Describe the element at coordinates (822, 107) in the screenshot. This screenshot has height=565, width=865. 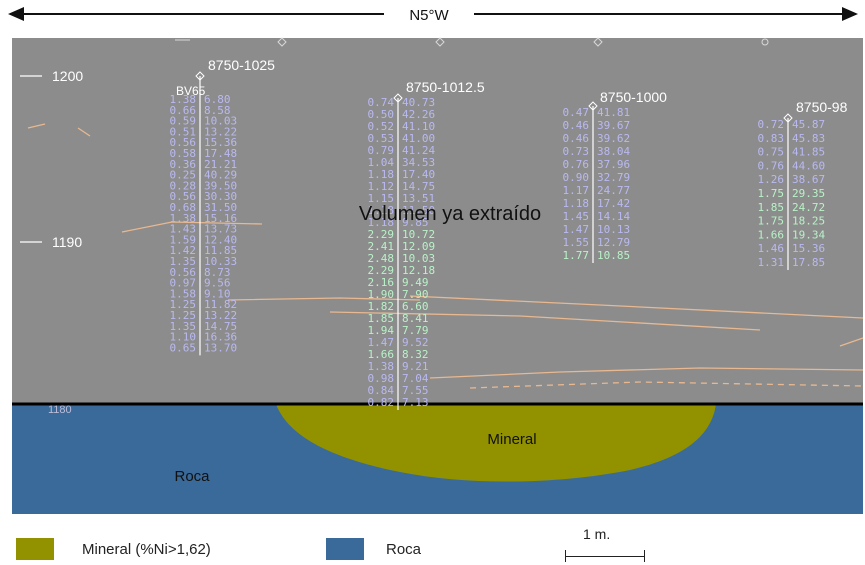
I see `drill-hole-name: 8750-98` at that location.